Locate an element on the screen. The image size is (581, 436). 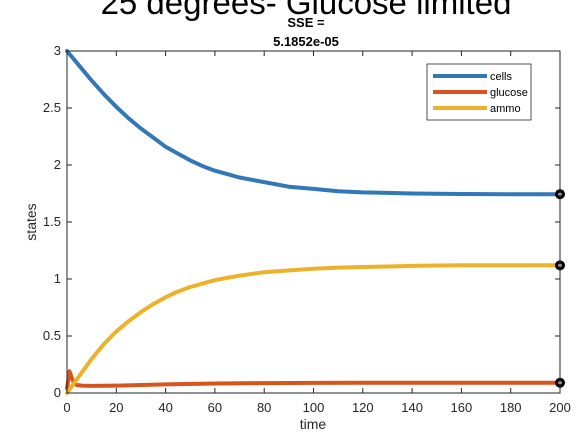
x-tick-label: 140 is located at coordinates (412, 407).